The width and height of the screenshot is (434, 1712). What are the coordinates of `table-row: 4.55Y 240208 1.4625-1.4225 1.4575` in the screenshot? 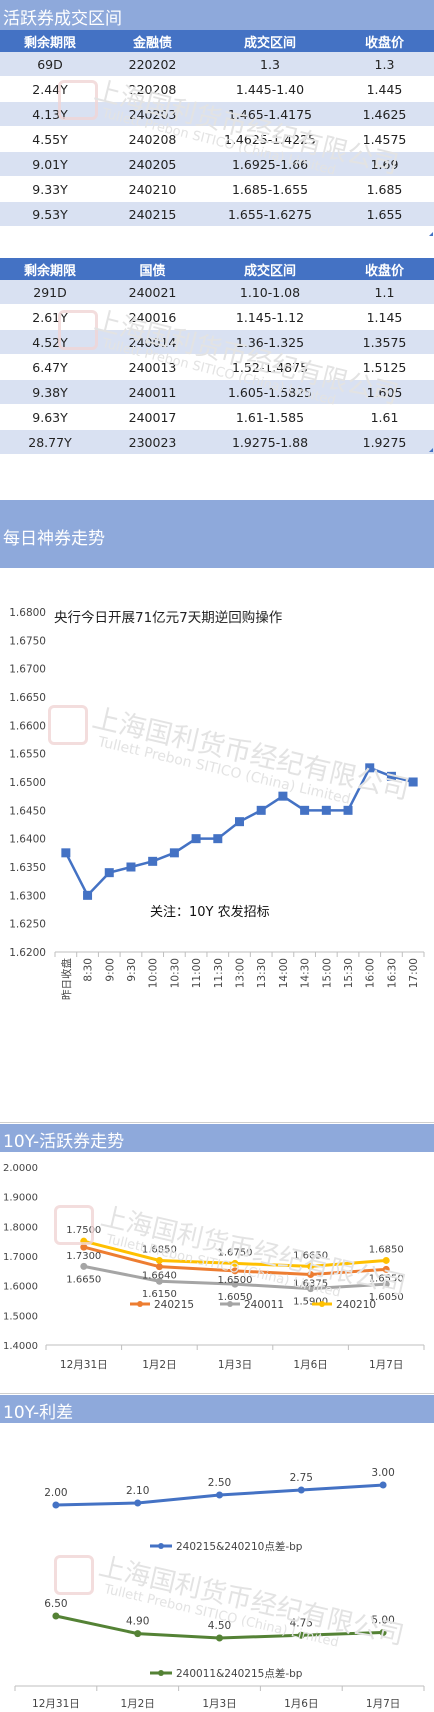 It's located at (217, 139).